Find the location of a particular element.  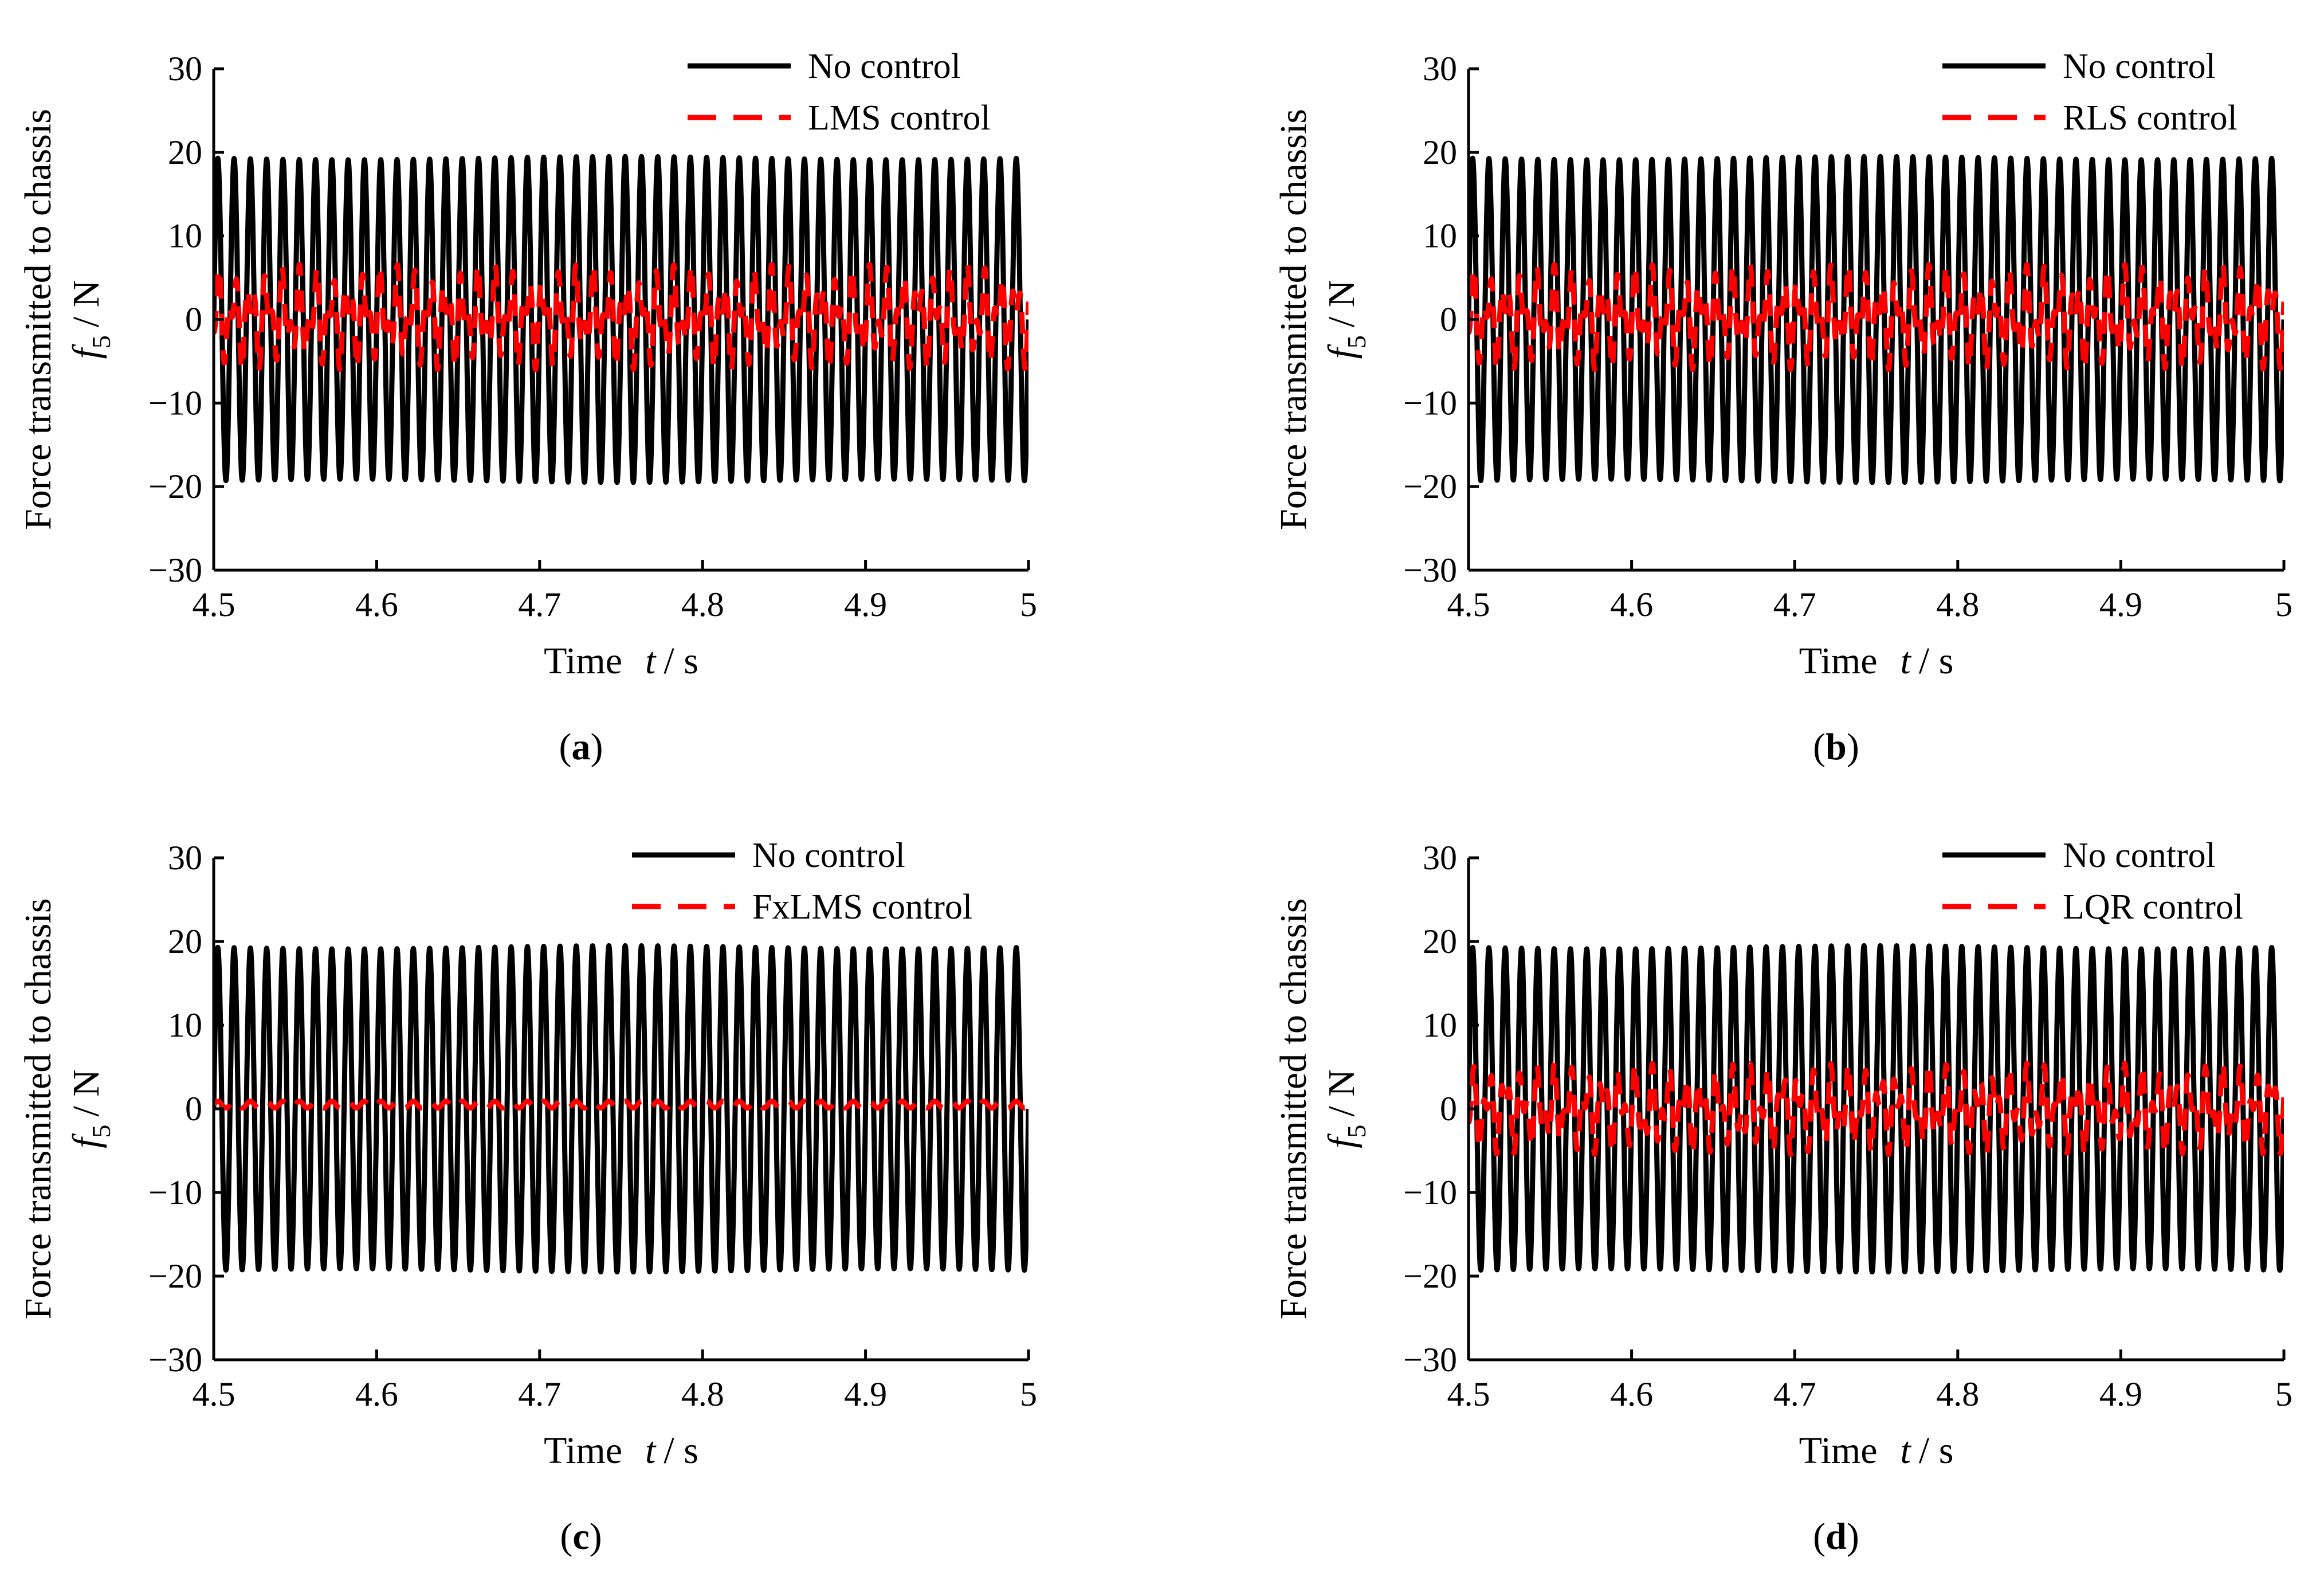

legend-label: LMS control is located at coordinates (900, 118).